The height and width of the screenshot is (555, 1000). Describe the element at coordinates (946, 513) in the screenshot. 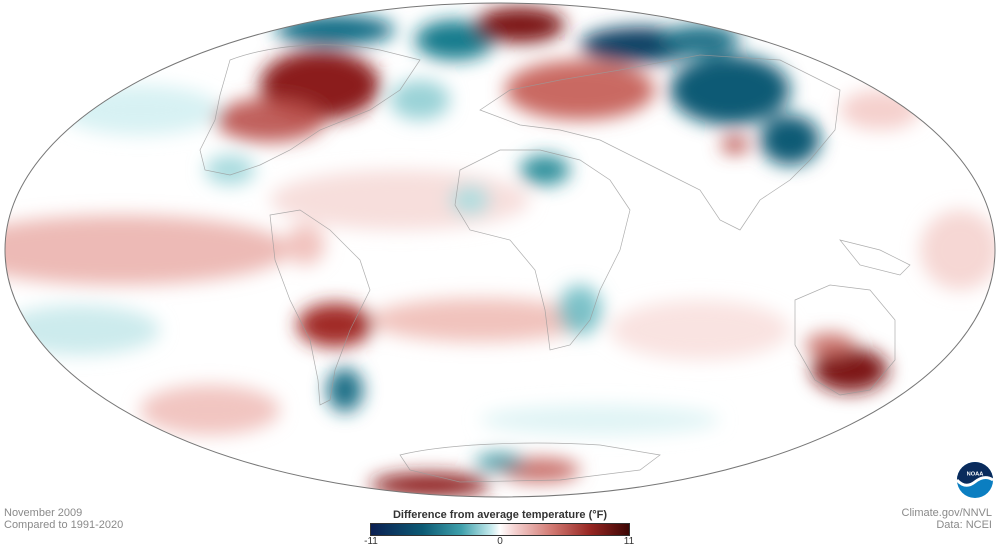

I see `credit-label: Climate.gov/NNVL` at that location.